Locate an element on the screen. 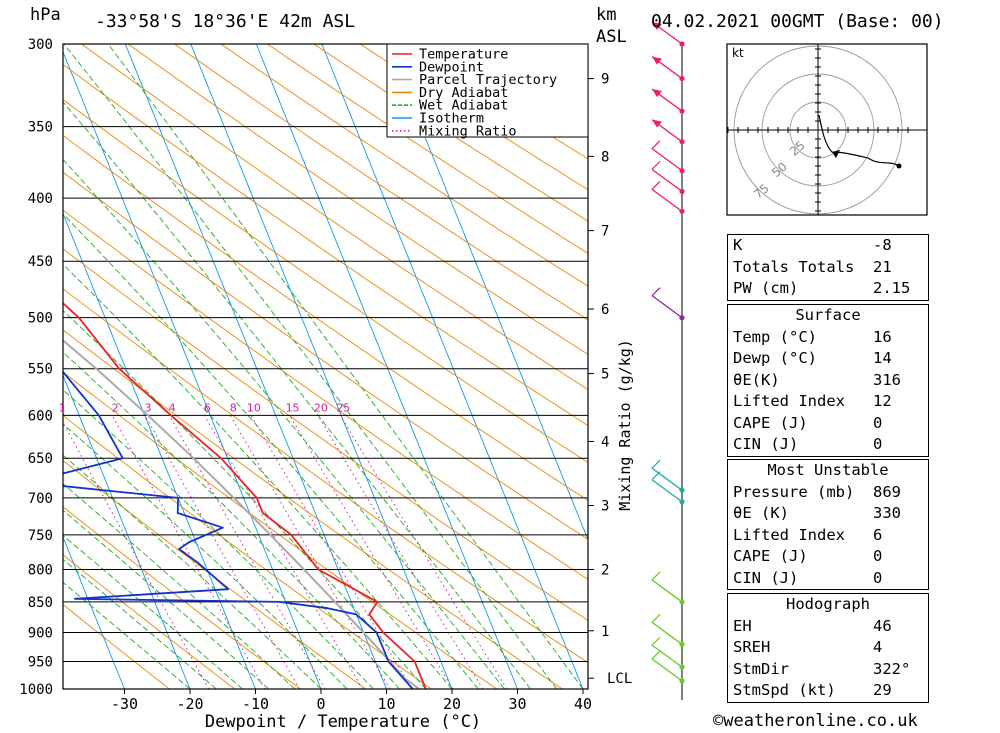  surface-title: Surface is located at coordinates (828, 315).